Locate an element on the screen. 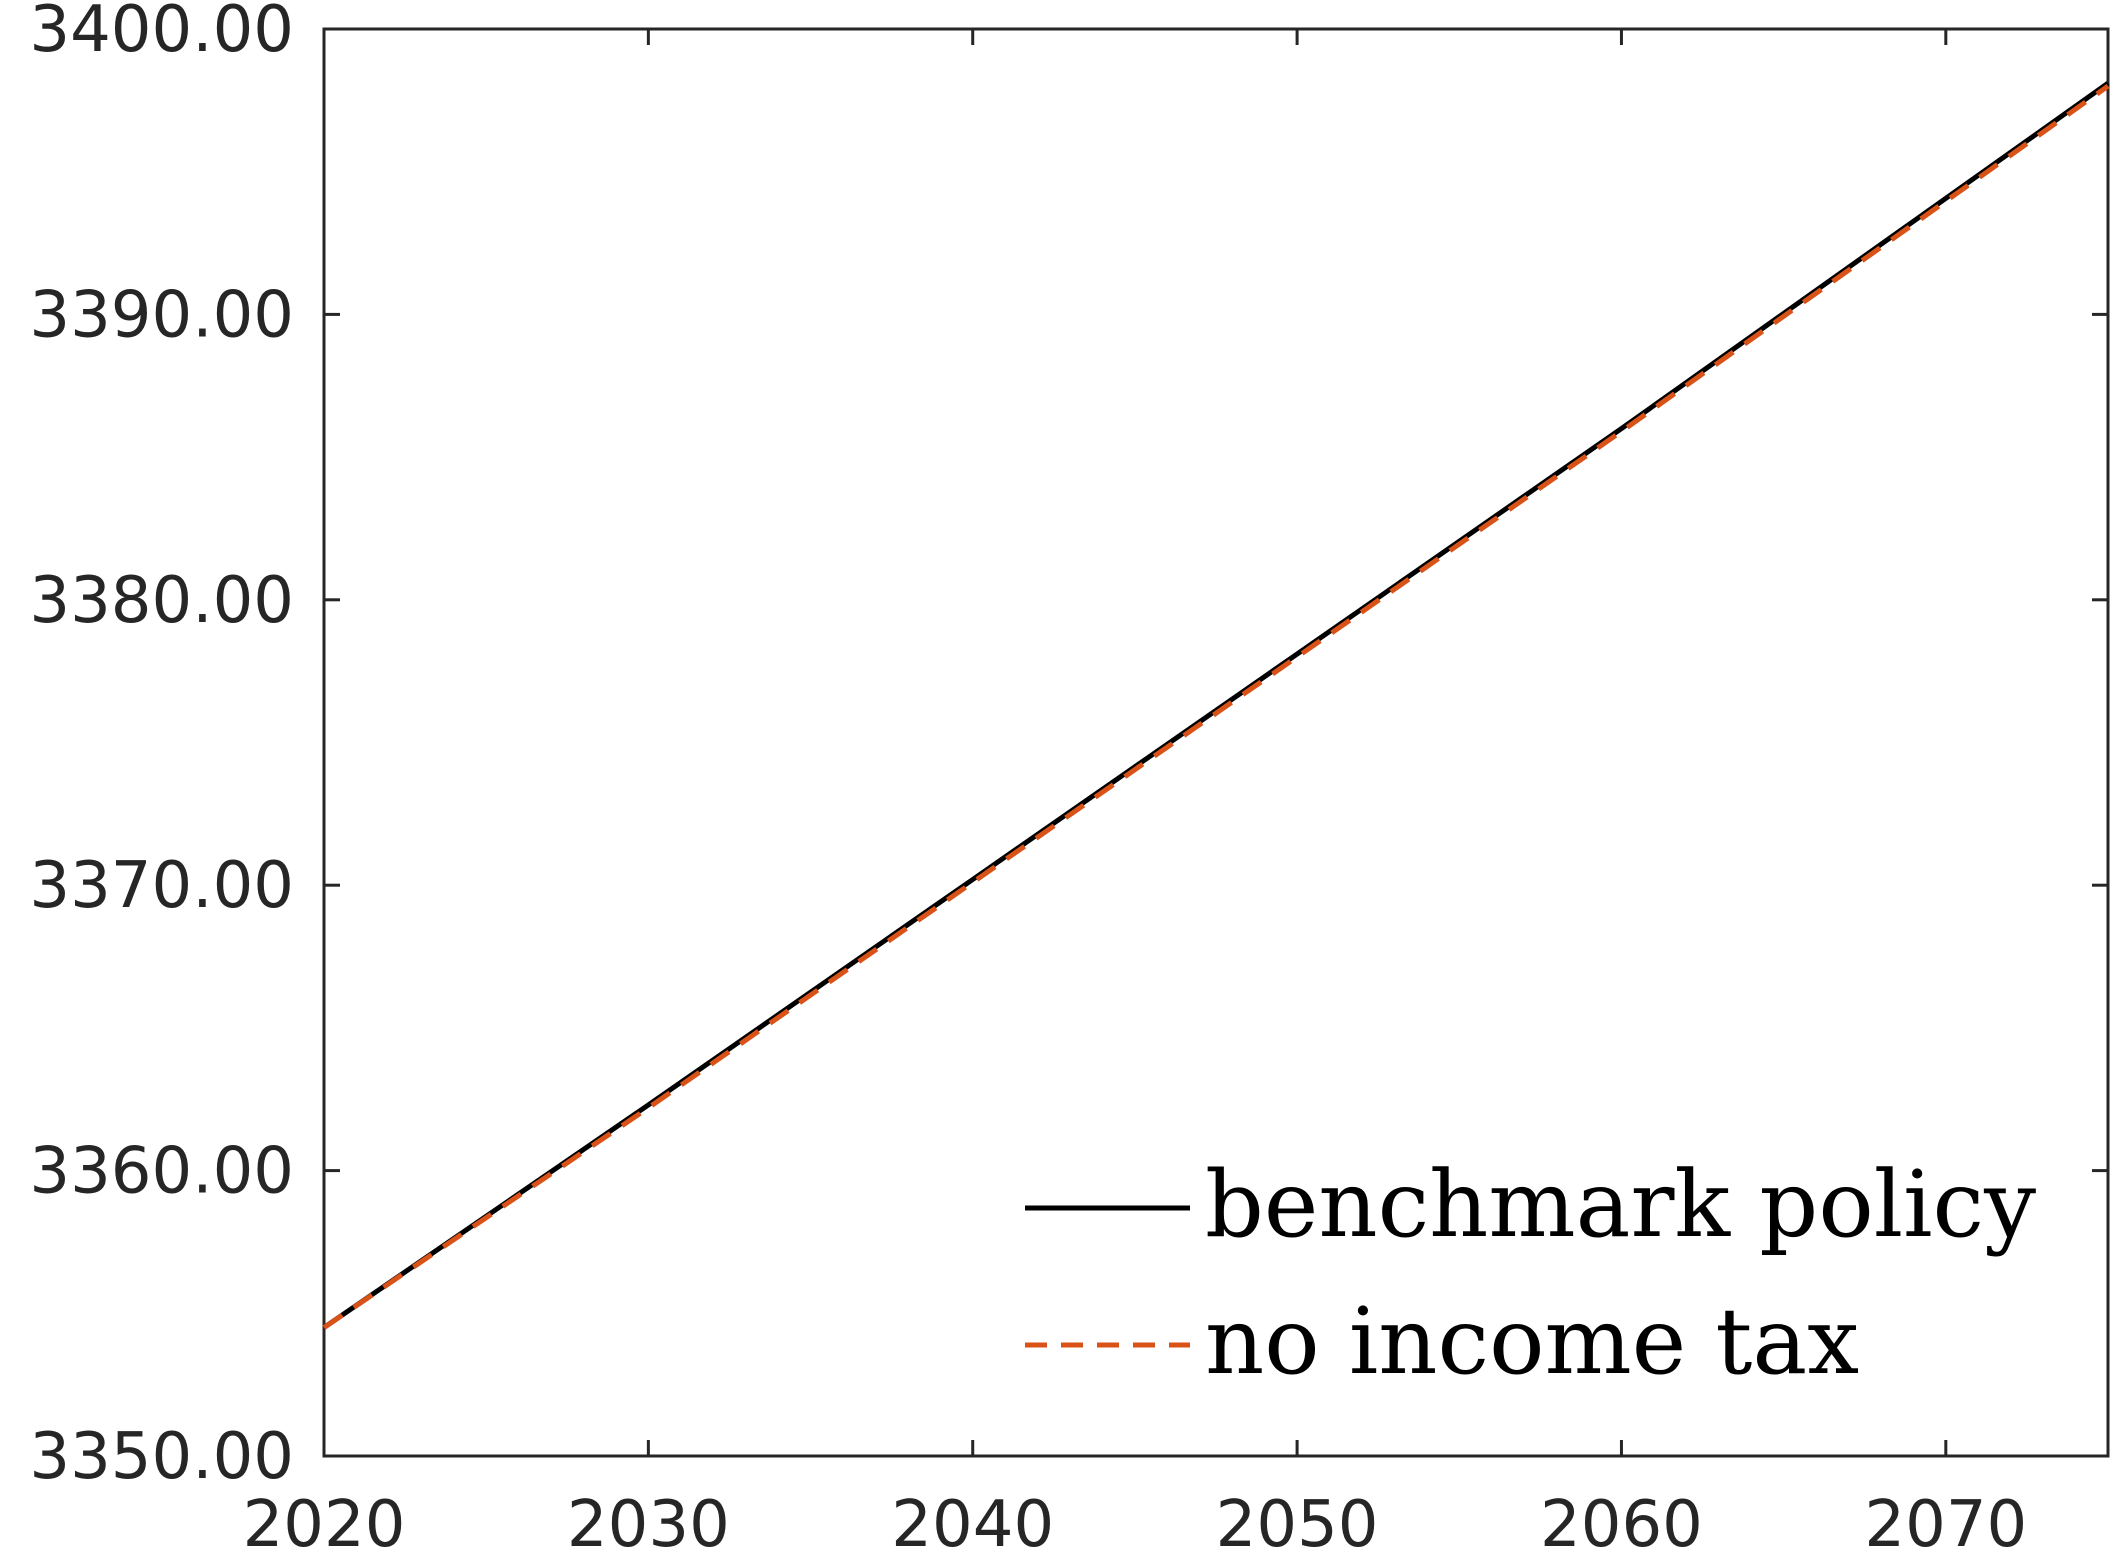 The width and height of the screenshot is (2112, 1554). x-tick-label: 2020 is located at coordinates (324, 1521).